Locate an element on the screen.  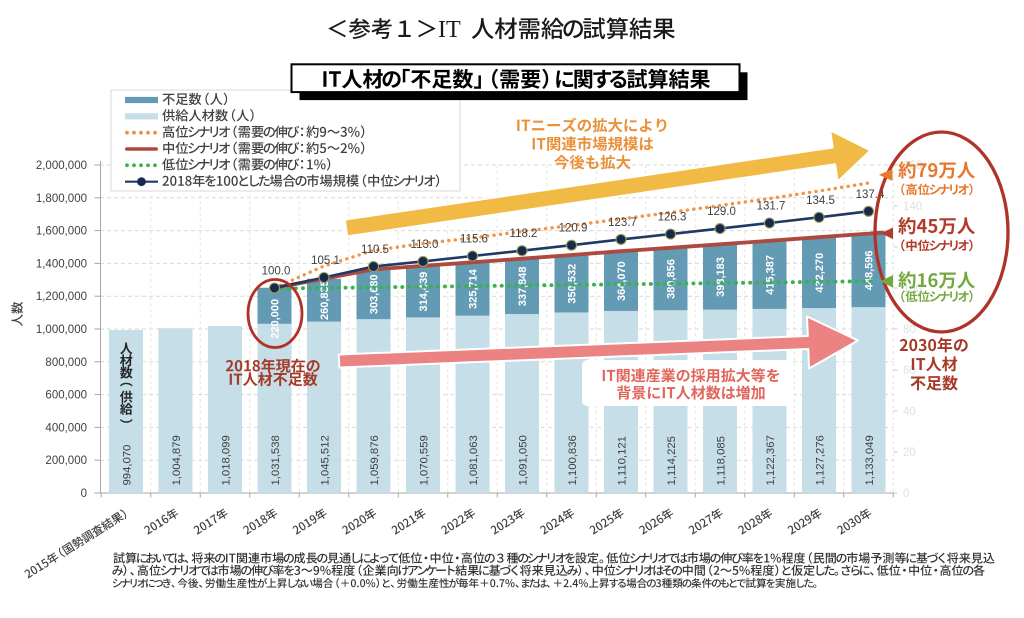
svg-text: 1,133,049 is located at coordinates (870, 460).